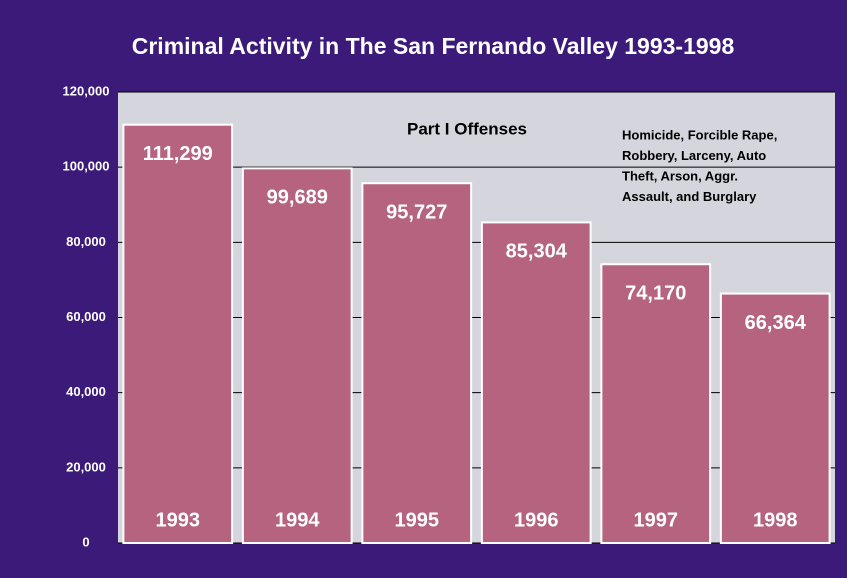  What do you see at coordinates (537, 252) in the screenshot?
I see `value-label: 85,304` at bounding box center [537, 252].